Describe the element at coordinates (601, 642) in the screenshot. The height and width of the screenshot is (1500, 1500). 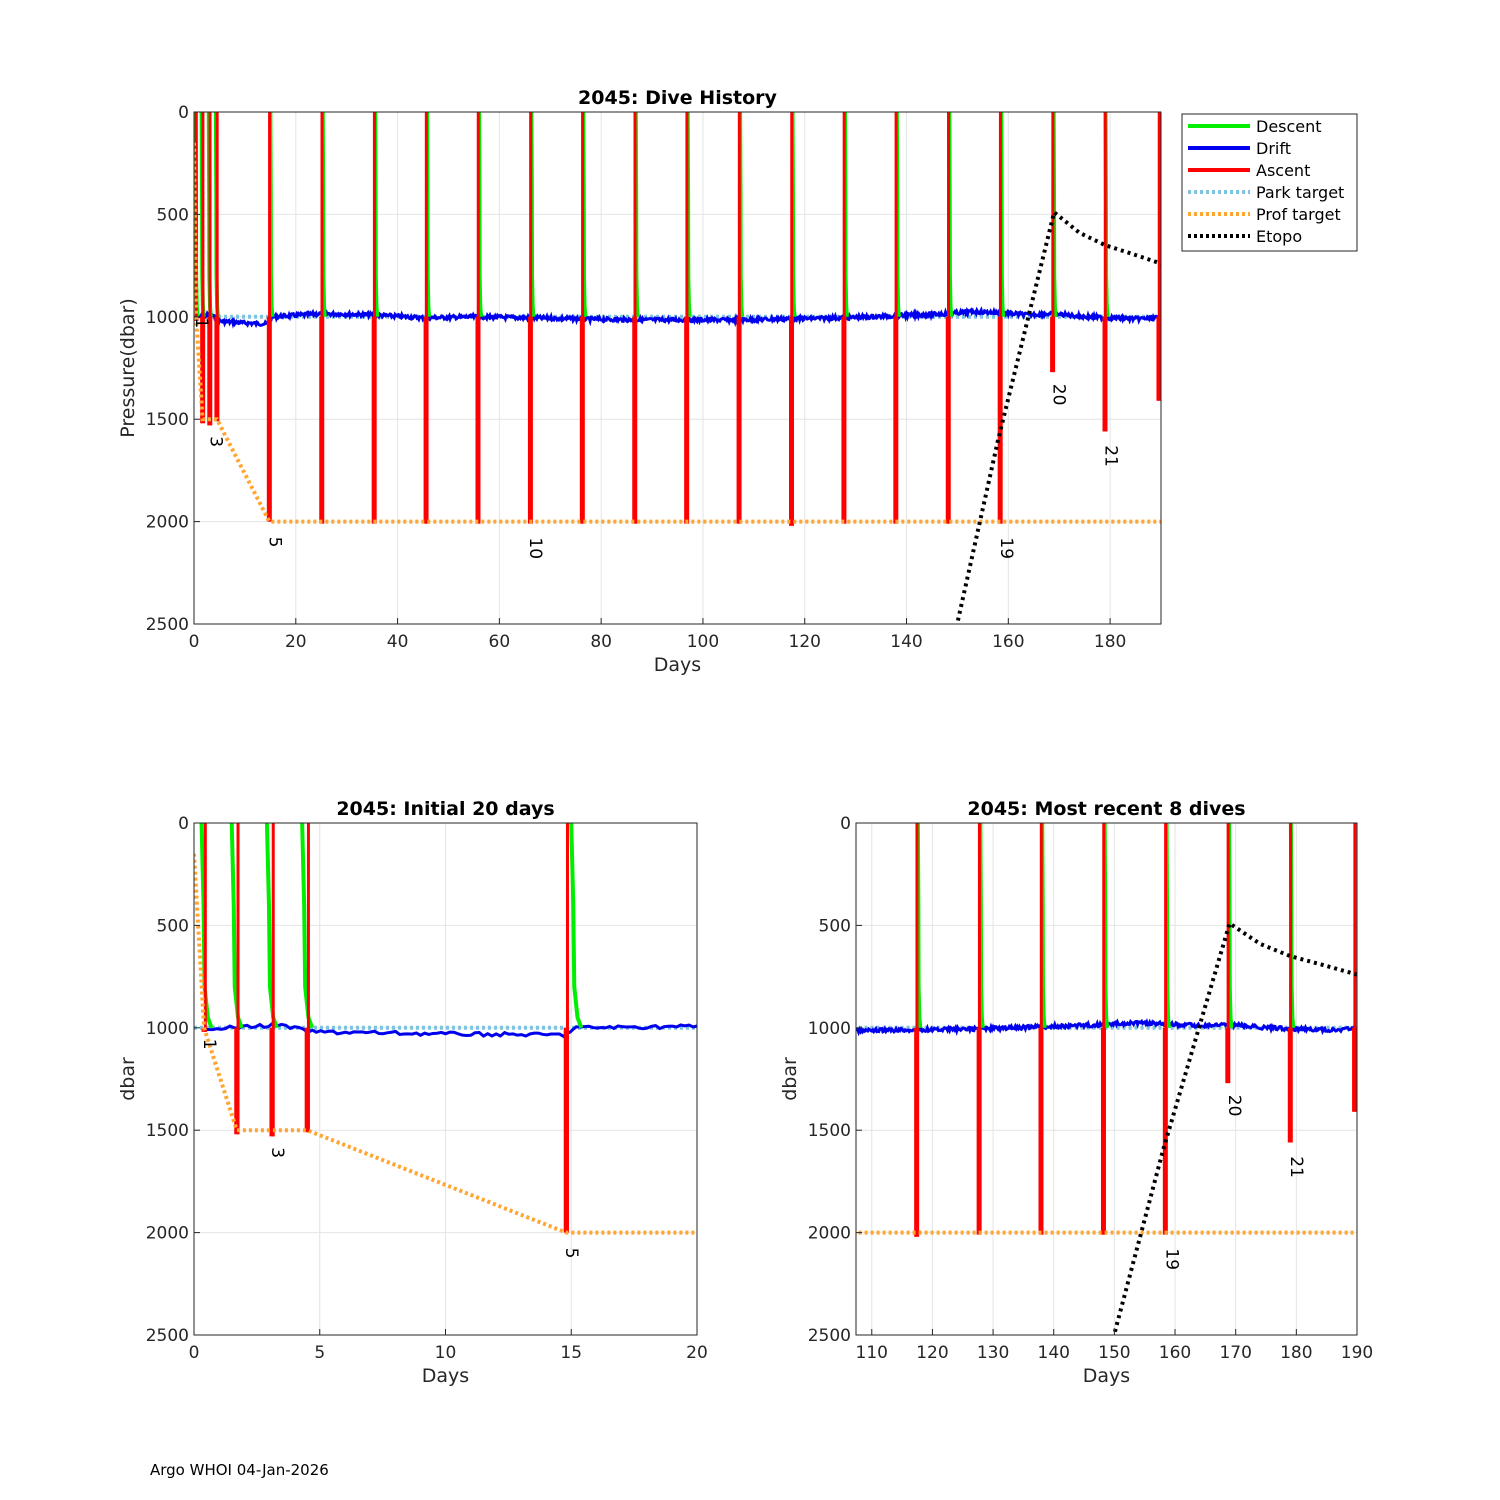
I see `x-tick-label: 80` at that location.